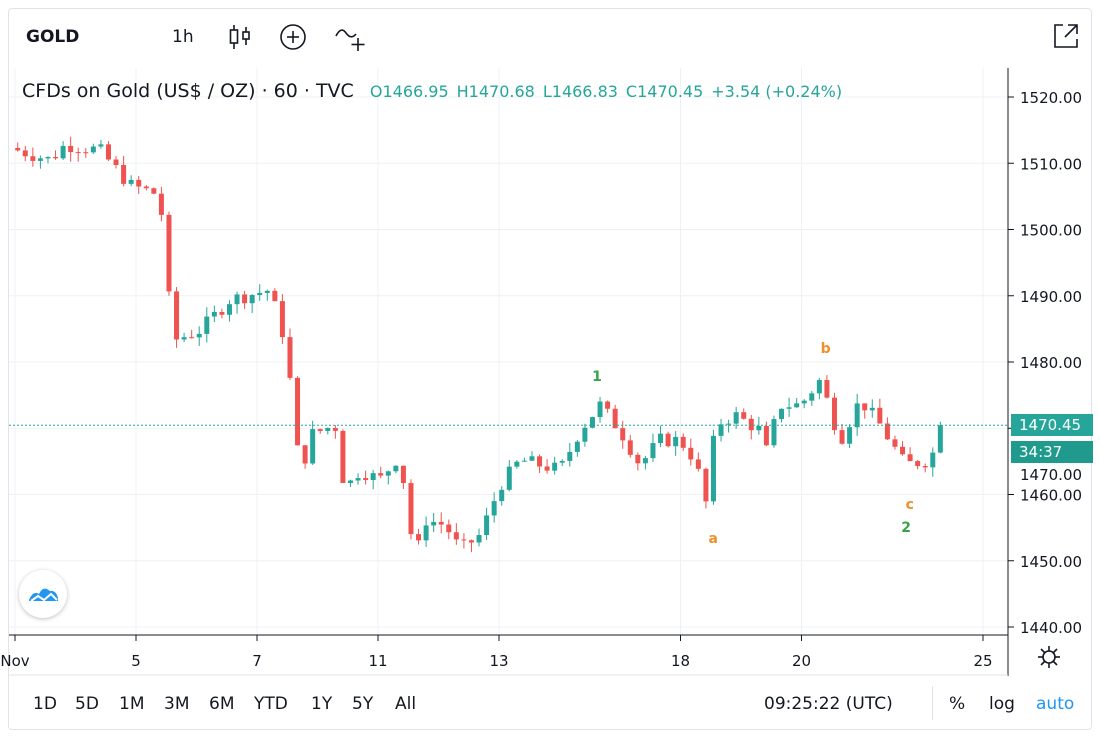  I want to click on wave-annotations: 1 a b c 2, so click(753, 444).